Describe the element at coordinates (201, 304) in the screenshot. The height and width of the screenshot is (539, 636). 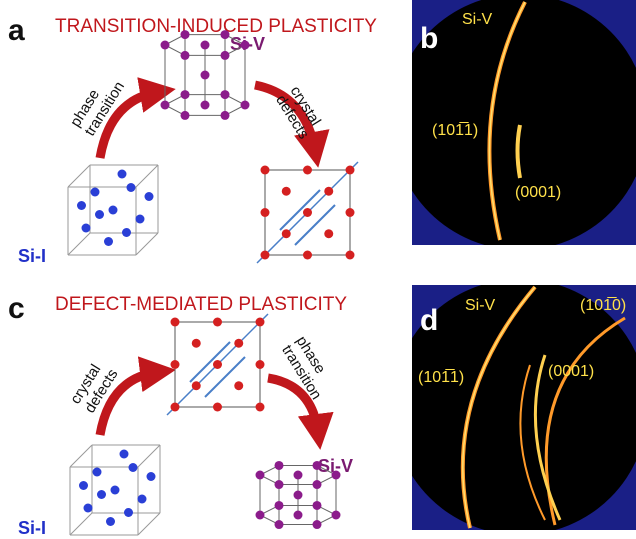
I see `panel-title: DEFECT-MEDIATED PLASTICITY` at that location.